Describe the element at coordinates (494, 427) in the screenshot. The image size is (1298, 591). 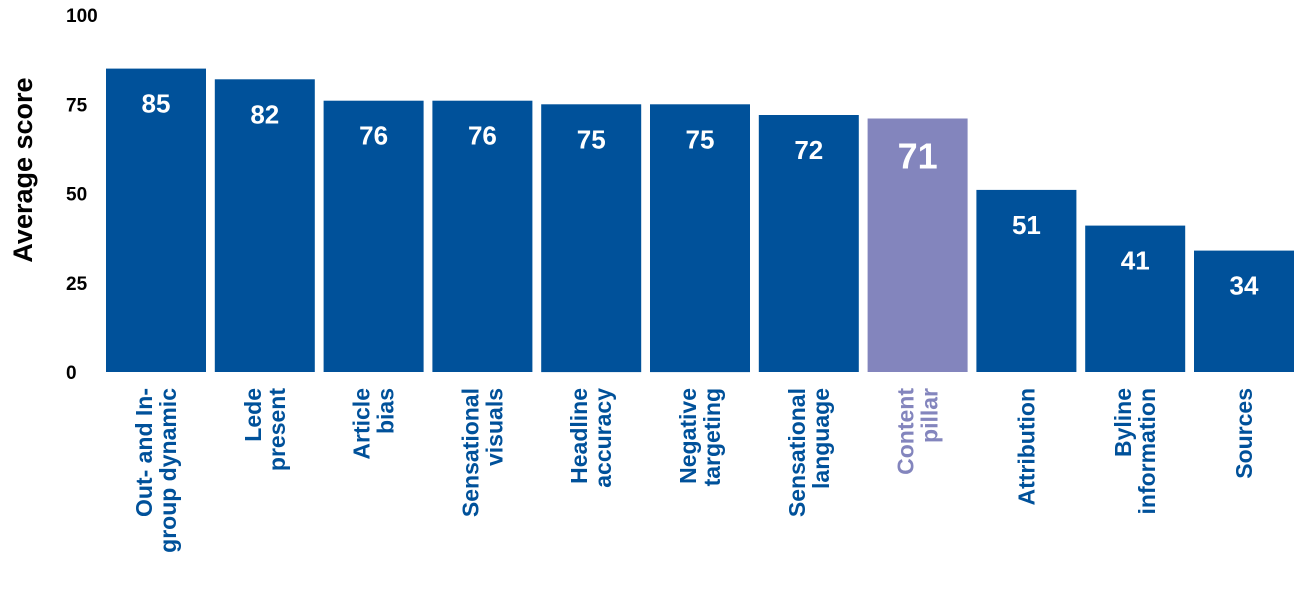
I see `category-label-line: visuals` at that location.